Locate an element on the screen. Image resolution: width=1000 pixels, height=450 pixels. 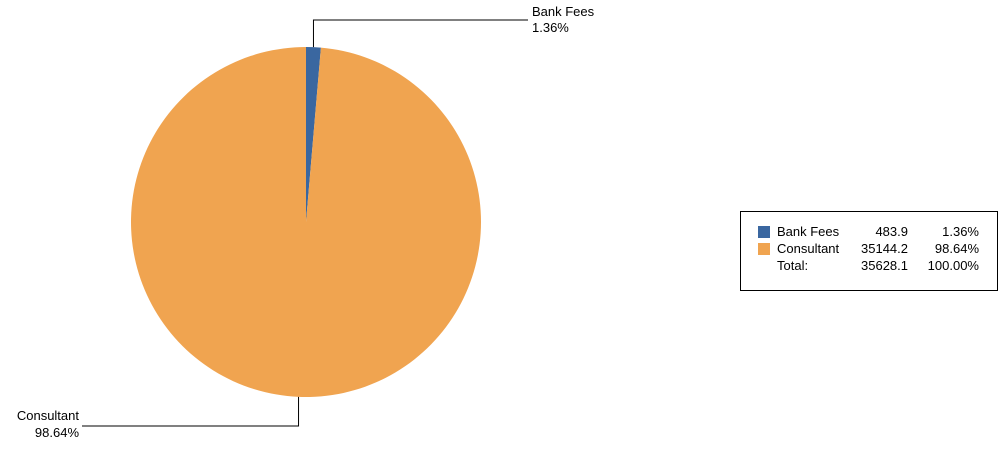
callout-consultant: Consultant 98.64% is located at coordinates (158, 418).